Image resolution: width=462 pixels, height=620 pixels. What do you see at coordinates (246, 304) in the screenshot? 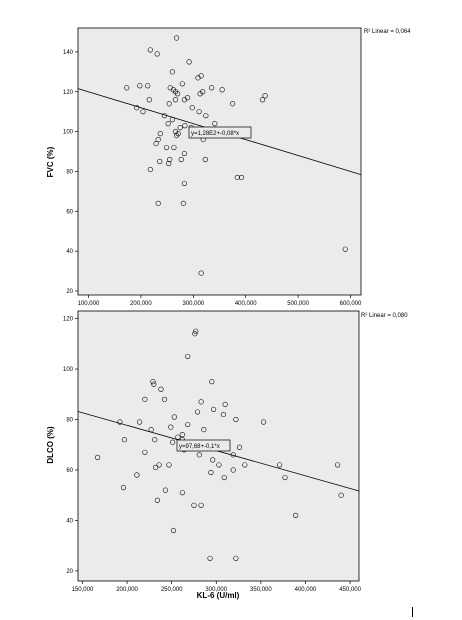
I see `fvc-x-tick-label: 400,000` at bounding box center [246, 304].